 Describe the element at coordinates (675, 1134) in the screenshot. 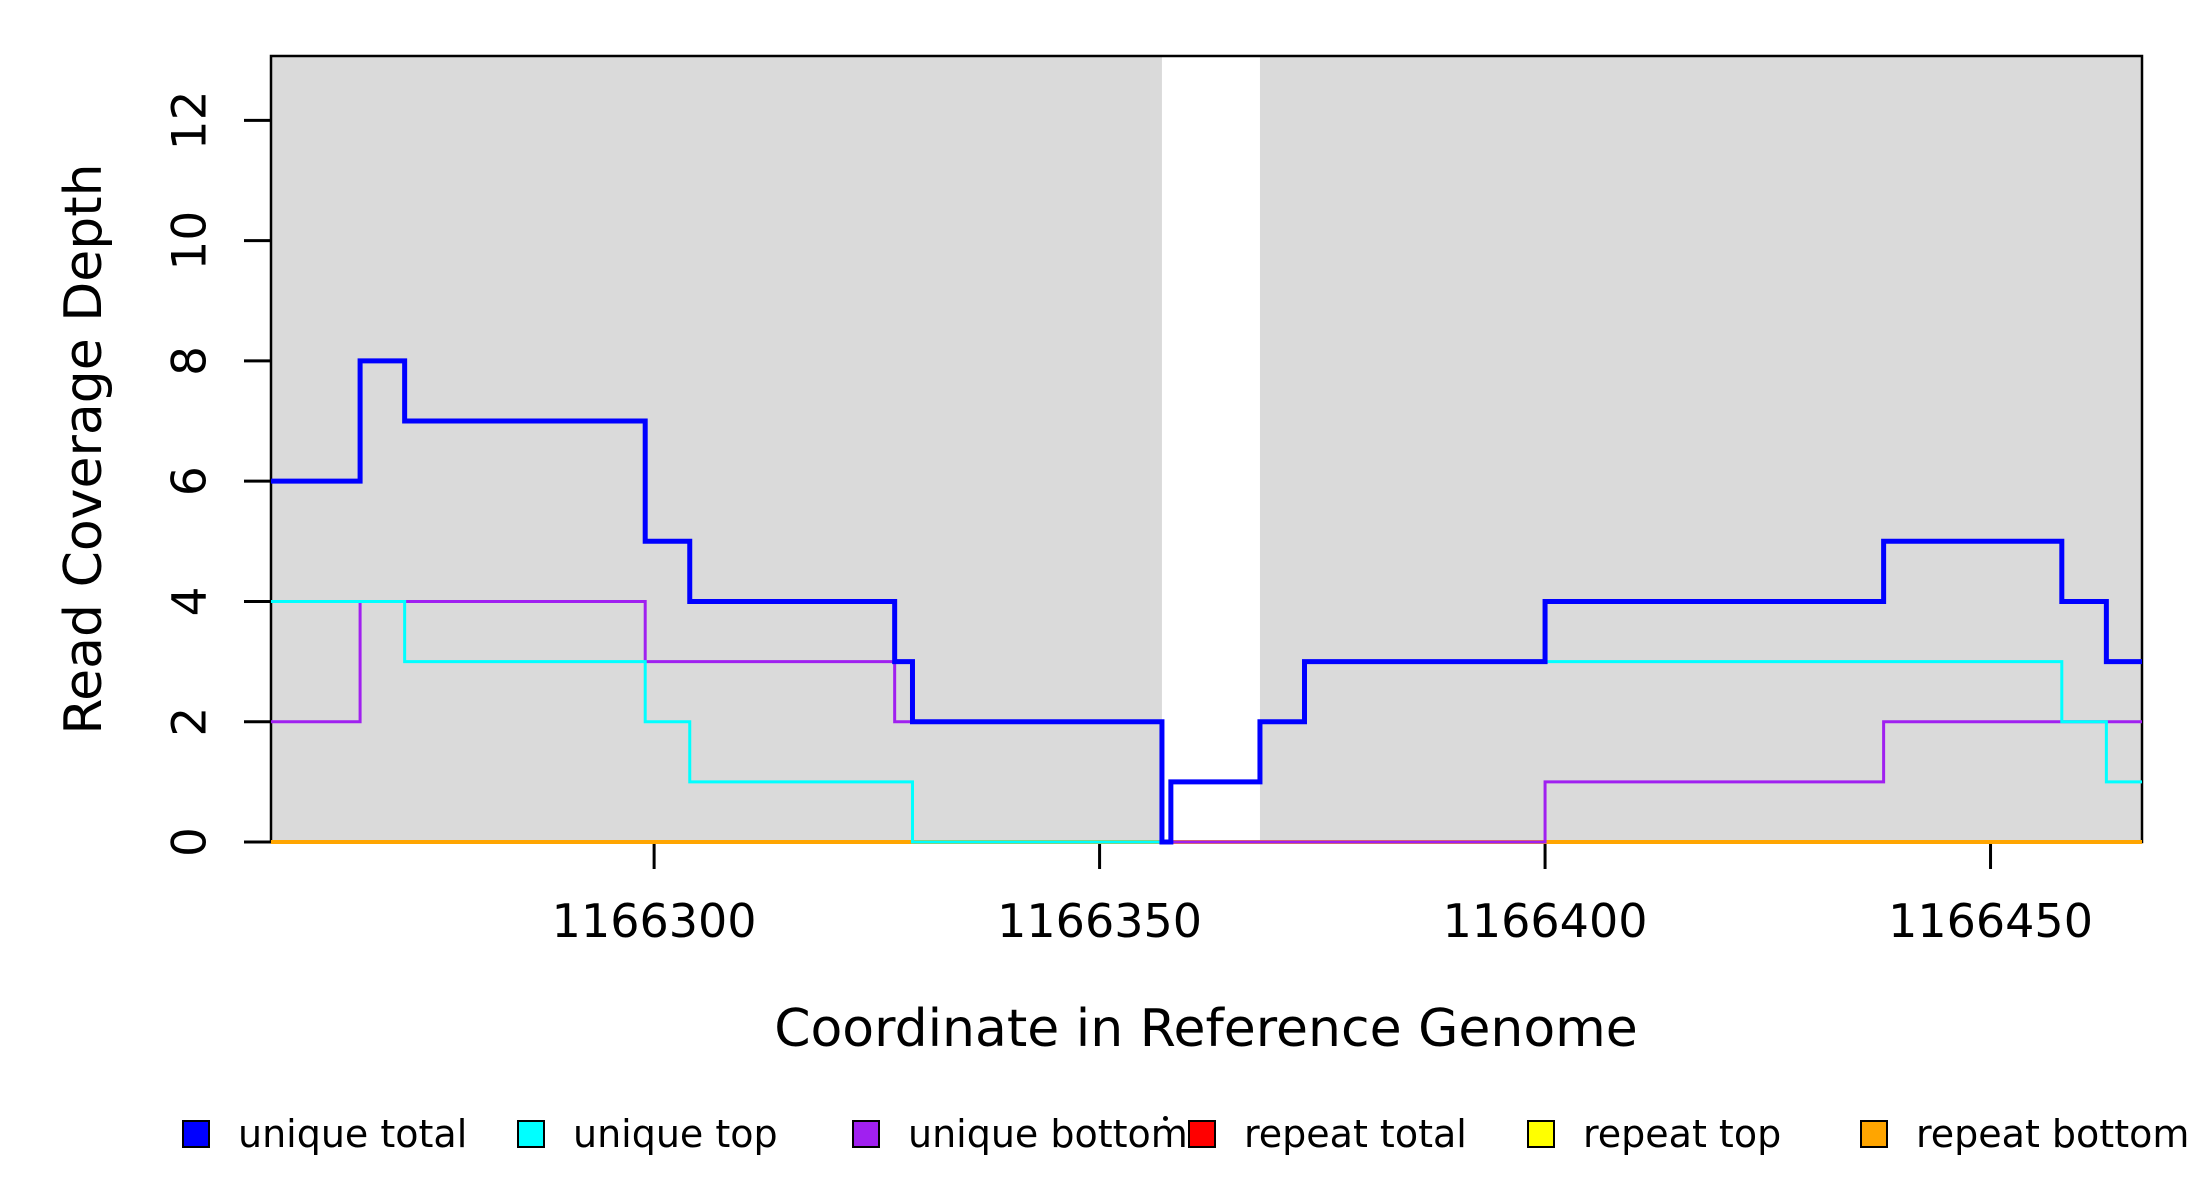

I see `legend-label-unique-top: unique top` at that location.